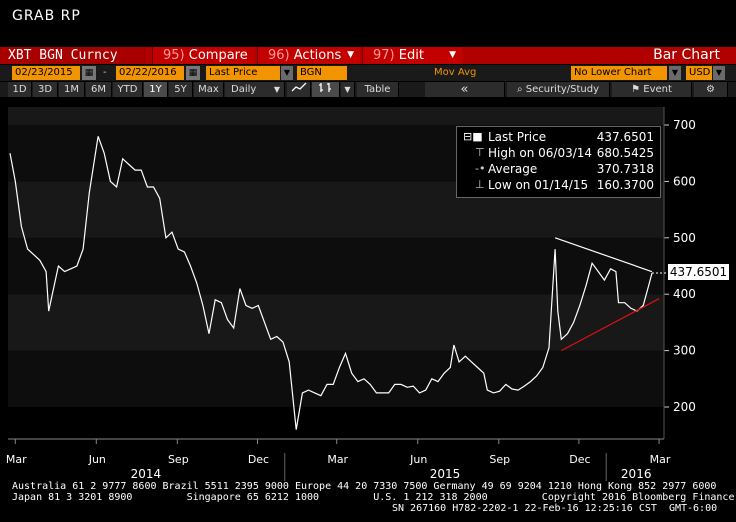  I want to click on high-marker-icon: ⊤, so click(480, 152).